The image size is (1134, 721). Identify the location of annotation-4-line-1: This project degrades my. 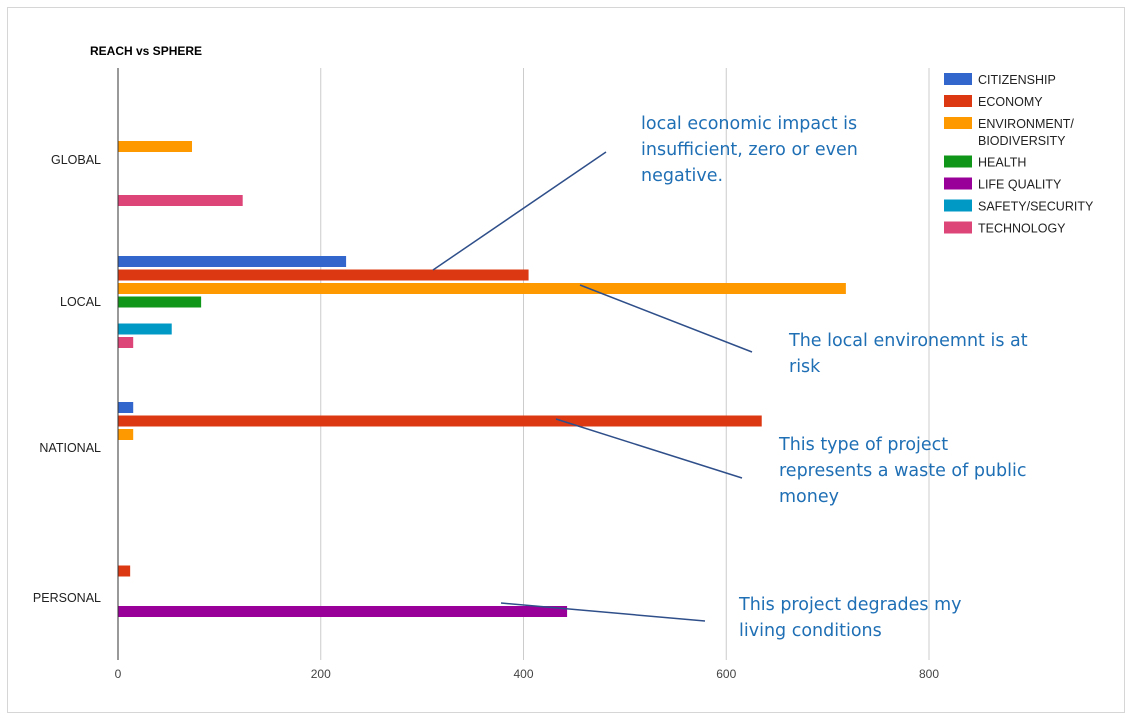
(849, 605).